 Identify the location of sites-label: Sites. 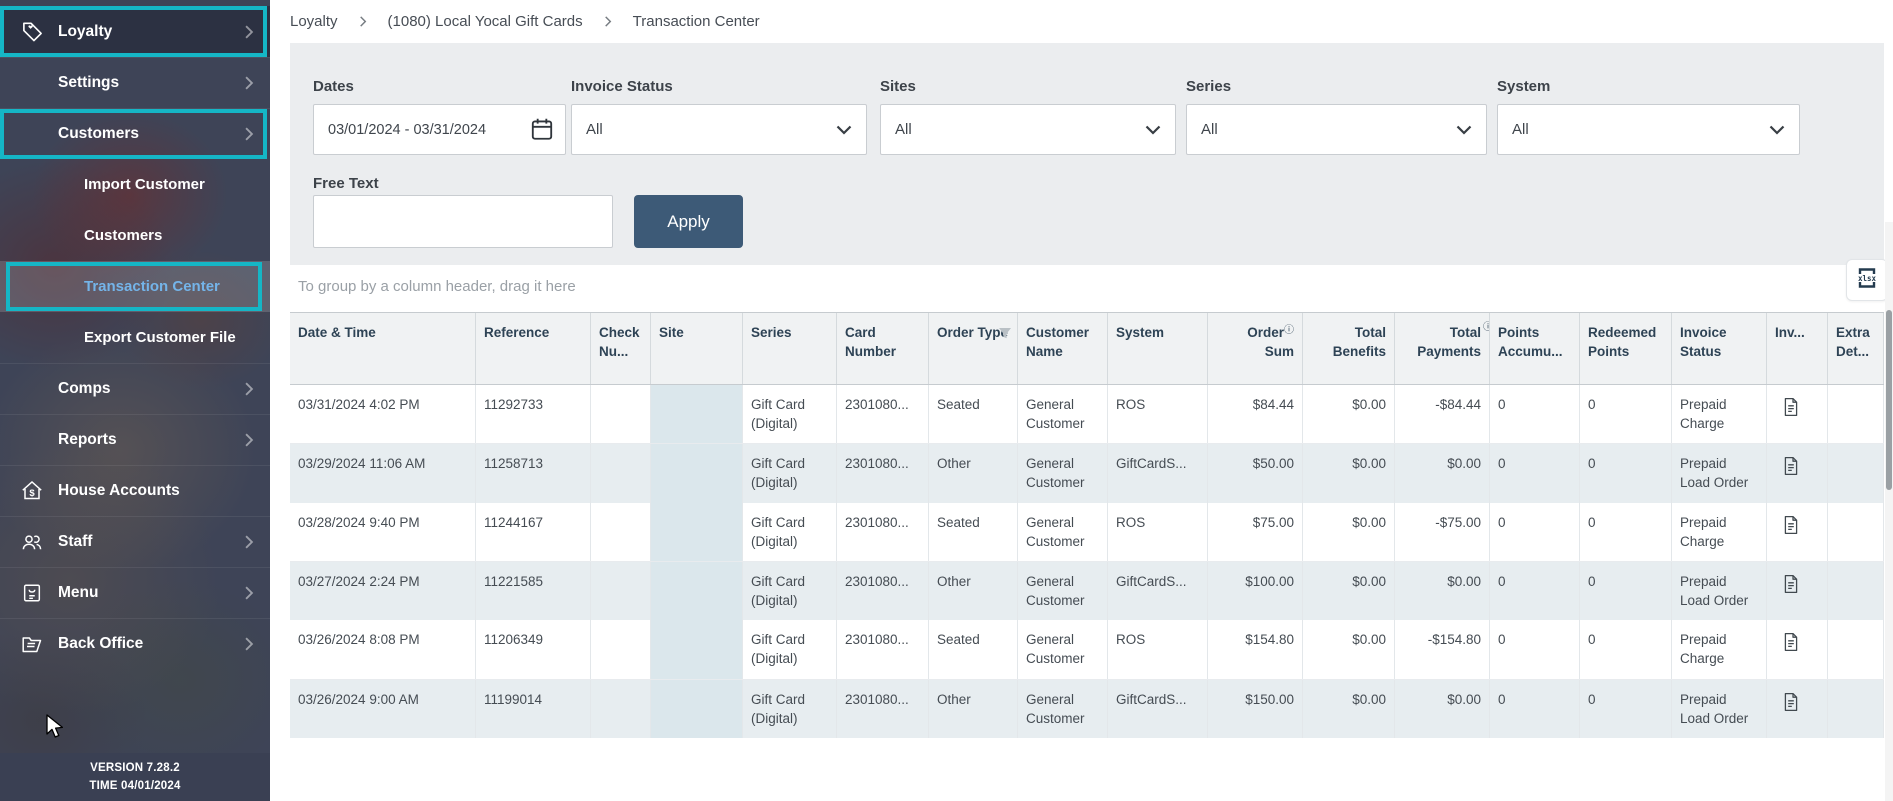
(898, 86).